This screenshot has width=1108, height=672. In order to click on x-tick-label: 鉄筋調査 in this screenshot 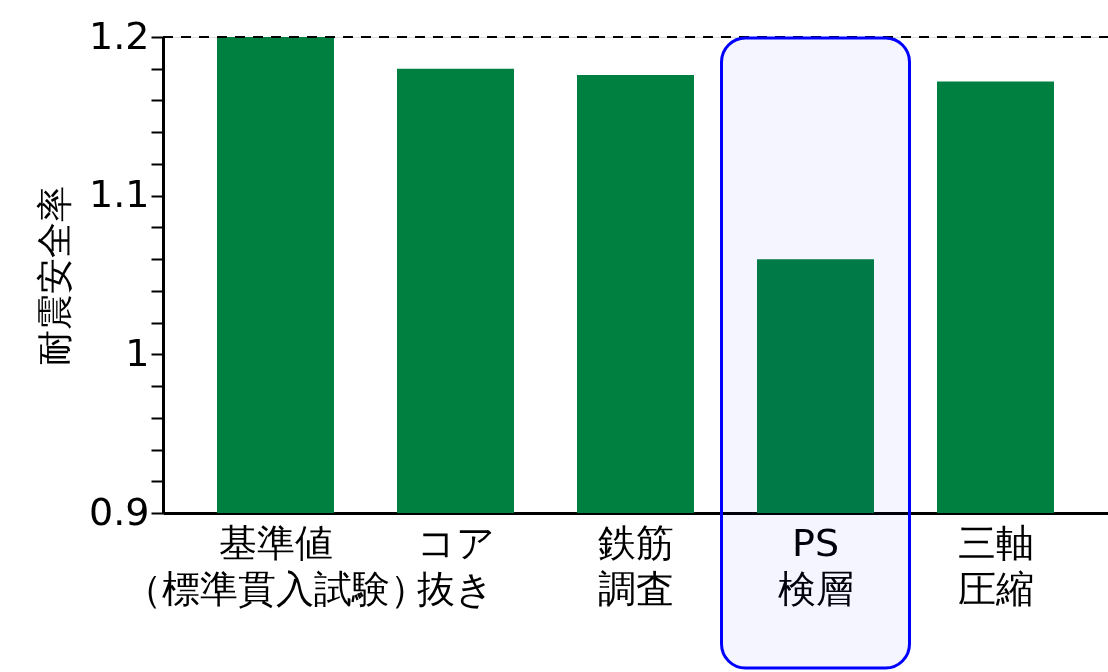, I will do `click(635, 565)`.